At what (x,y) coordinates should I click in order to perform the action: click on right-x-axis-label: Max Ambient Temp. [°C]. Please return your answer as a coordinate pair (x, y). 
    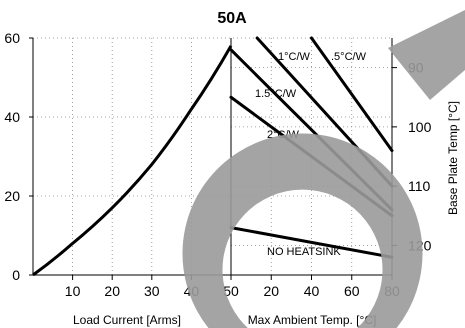
    Looking at the image, I should click on (312, 320).